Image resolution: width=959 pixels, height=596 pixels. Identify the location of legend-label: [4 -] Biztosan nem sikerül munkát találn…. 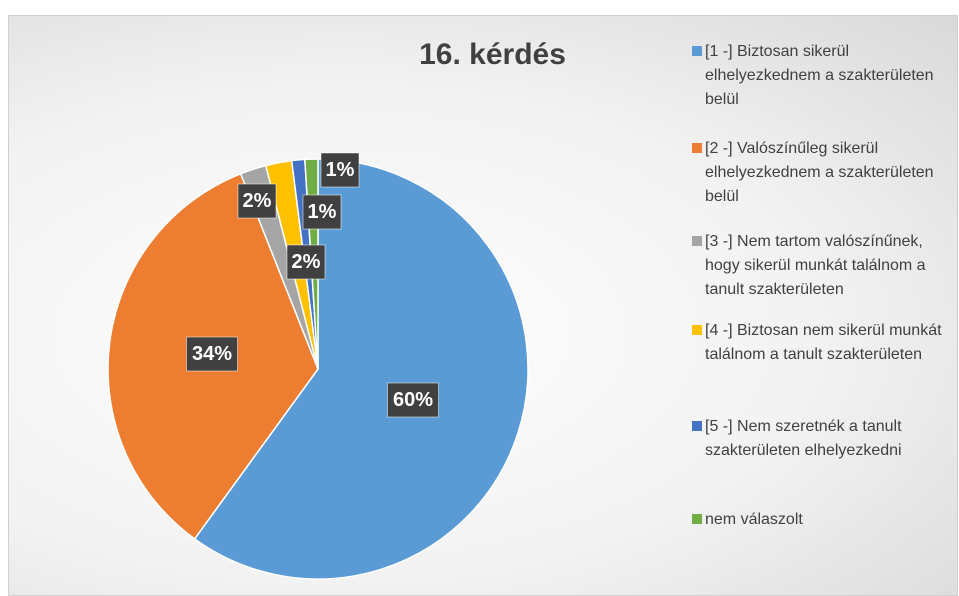
(823, 342).